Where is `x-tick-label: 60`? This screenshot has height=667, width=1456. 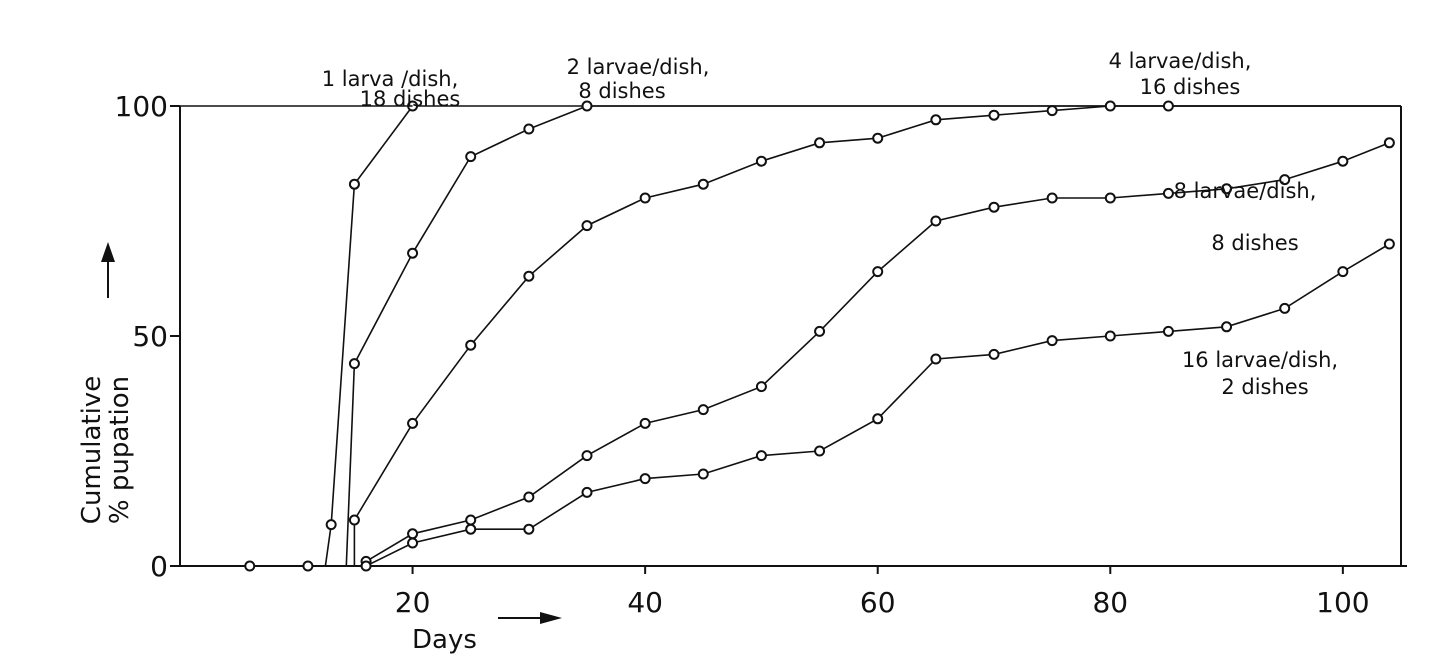 x-tick-label: 60 is located at coordinates (878, 602).